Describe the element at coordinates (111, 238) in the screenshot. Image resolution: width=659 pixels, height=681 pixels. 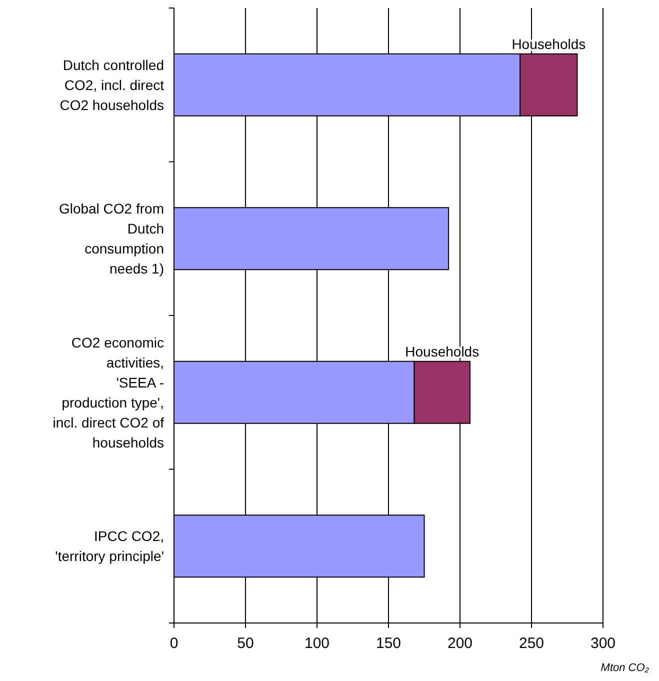
I see `y-tick-label: Global CO2 from Dutch consumption needs 1)` at that location.